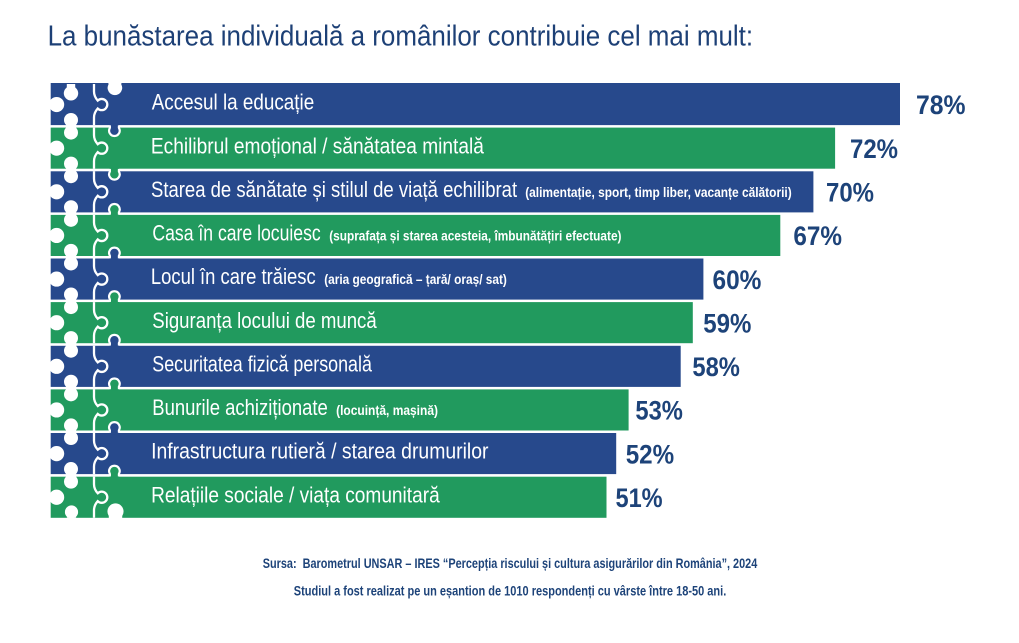  Describe the element at coordinates (737, 280) in the screenshot. I see `svg-text: 60%` at that location.